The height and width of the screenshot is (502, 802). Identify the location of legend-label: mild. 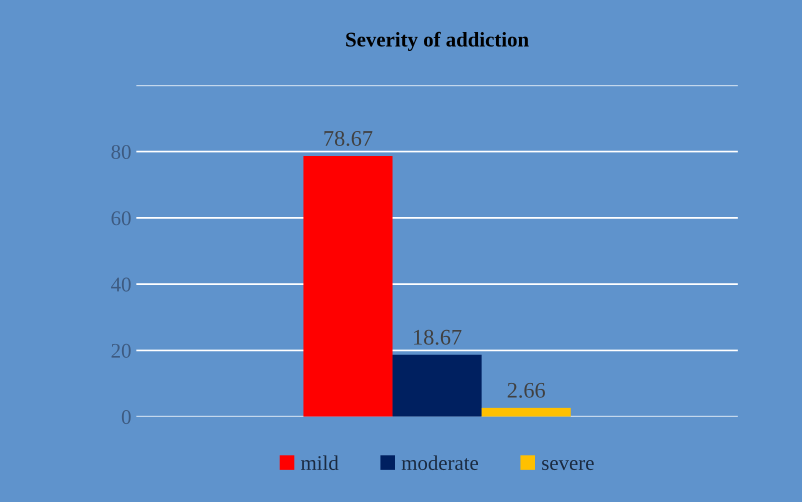
(319, 462).